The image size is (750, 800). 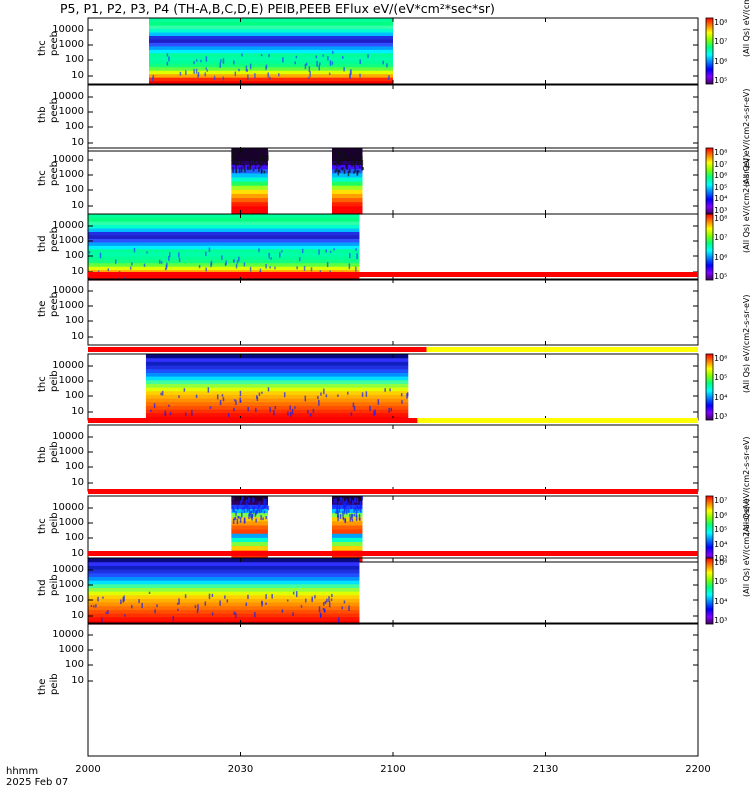 What do you see at coordinates (54, 683) in the screenshot?
I see `panel-instrument-label: peib` at bounding box center [54, 683].